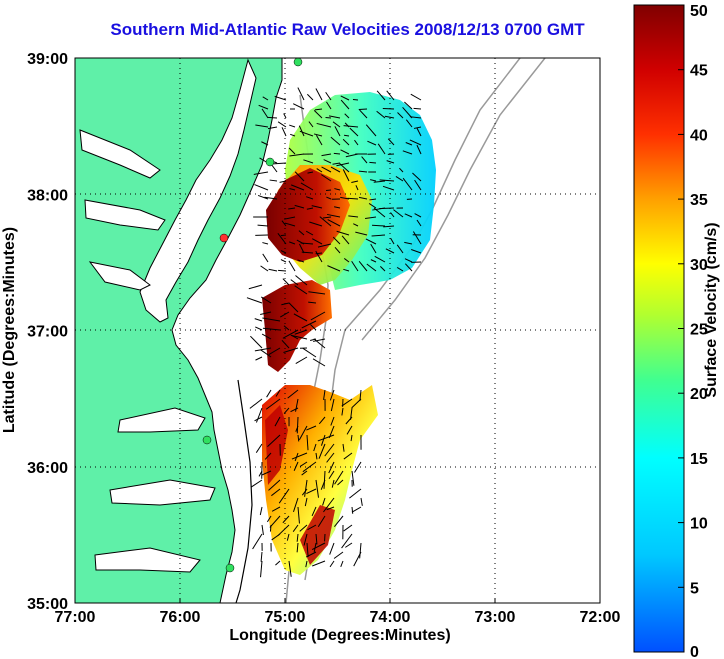 This screenshot has width=724, height=659. I want to click on x-tick-label: 76:00, so click(180, 617).